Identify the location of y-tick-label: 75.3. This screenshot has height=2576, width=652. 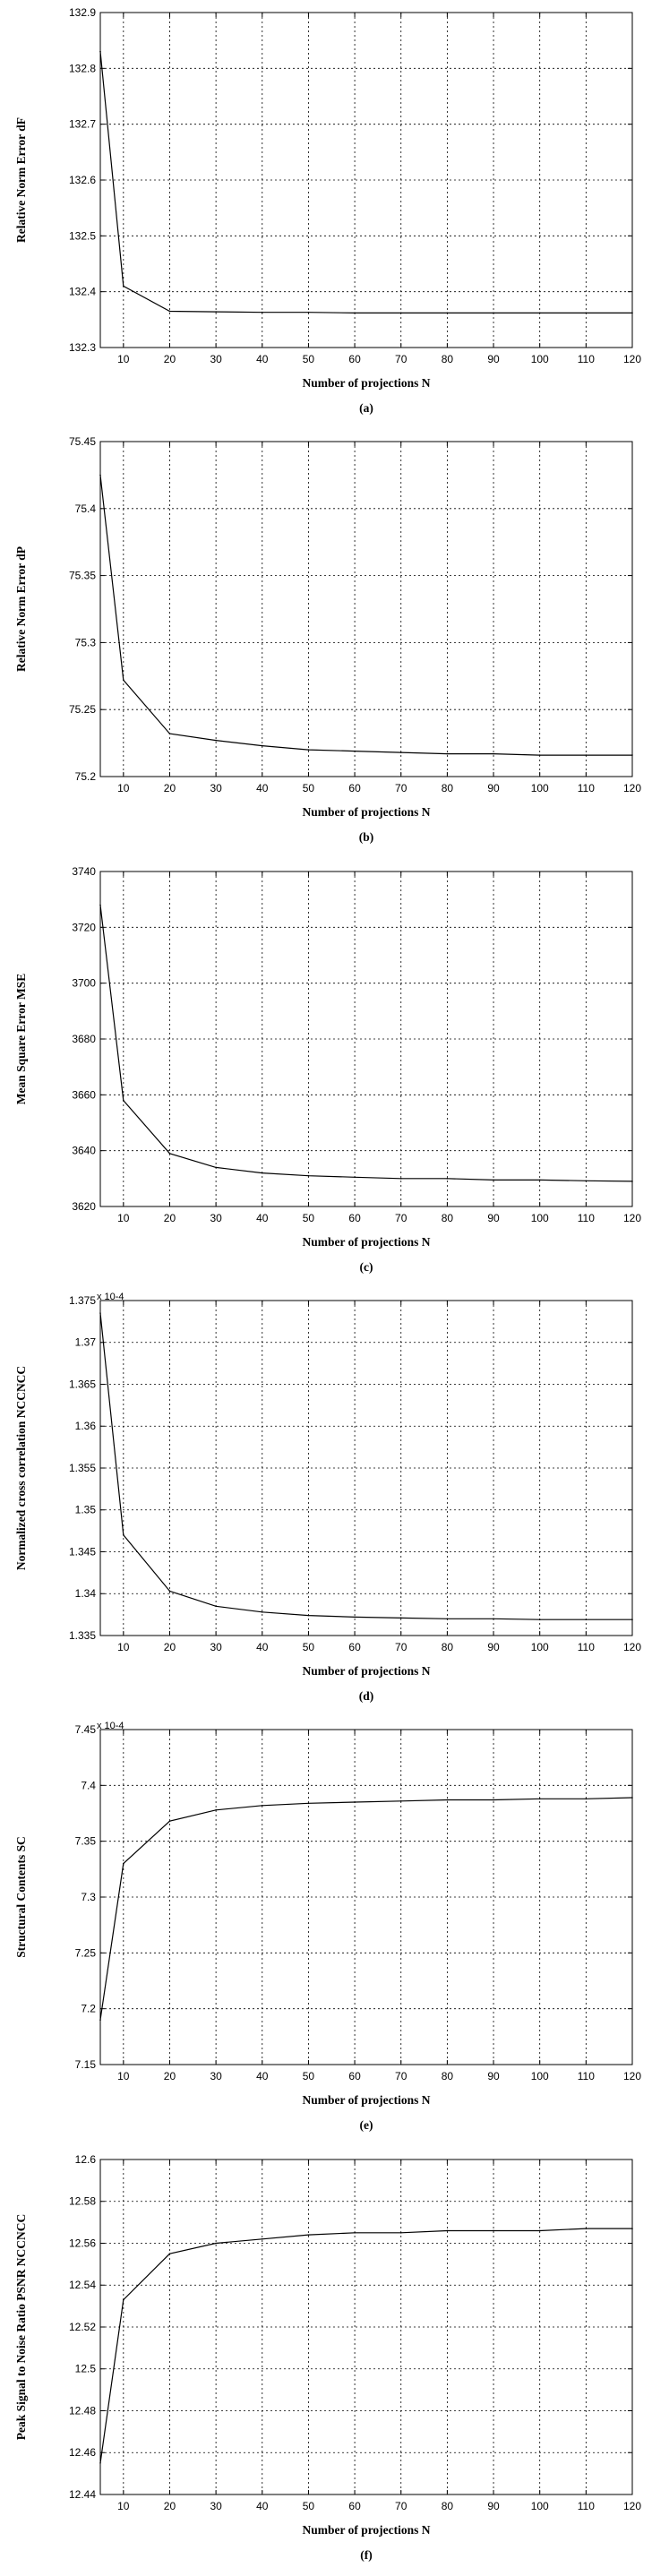
(86, 643).